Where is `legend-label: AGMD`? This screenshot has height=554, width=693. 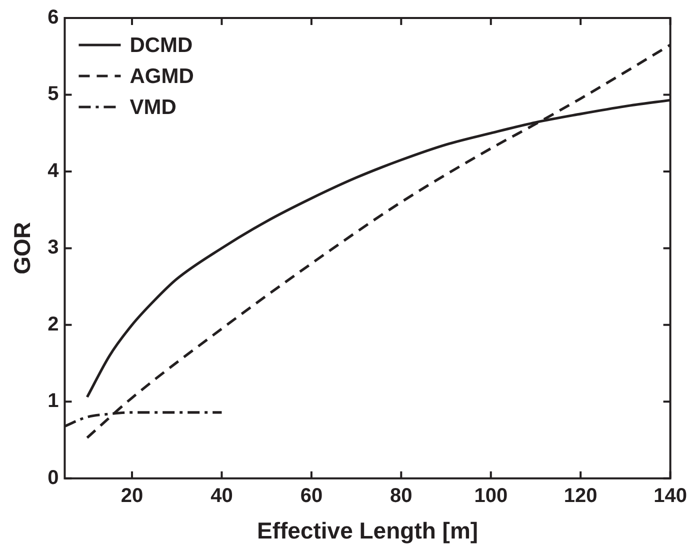 legend-label: AGMD is located at coordinates (162, 76).